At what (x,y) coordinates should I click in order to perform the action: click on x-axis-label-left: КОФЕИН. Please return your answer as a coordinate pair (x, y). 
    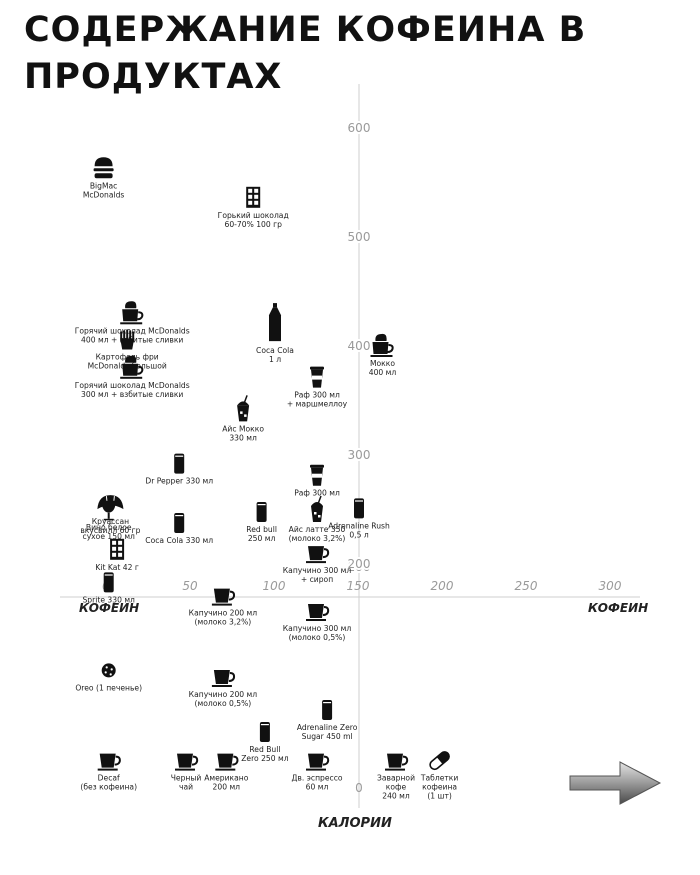
    Looking at the image, I should click on (109, 608).